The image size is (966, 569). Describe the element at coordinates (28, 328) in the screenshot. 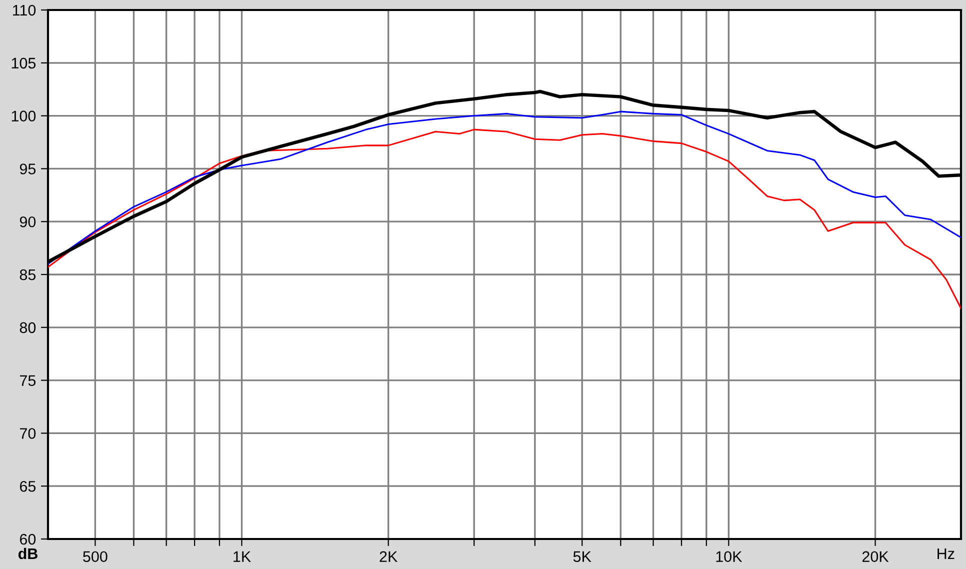

I see `y-tick-label: 80` at that location.